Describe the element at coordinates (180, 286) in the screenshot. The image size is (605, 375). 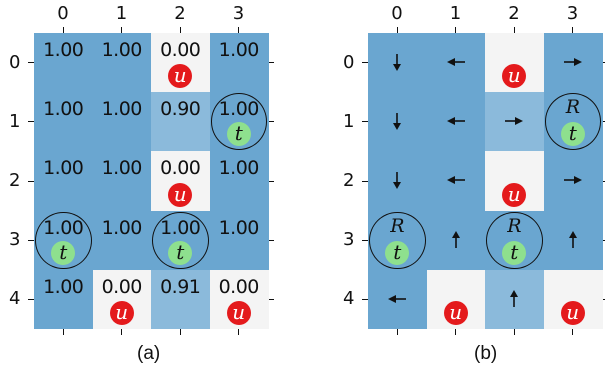
I see `cell-value: 0.91` at that location.